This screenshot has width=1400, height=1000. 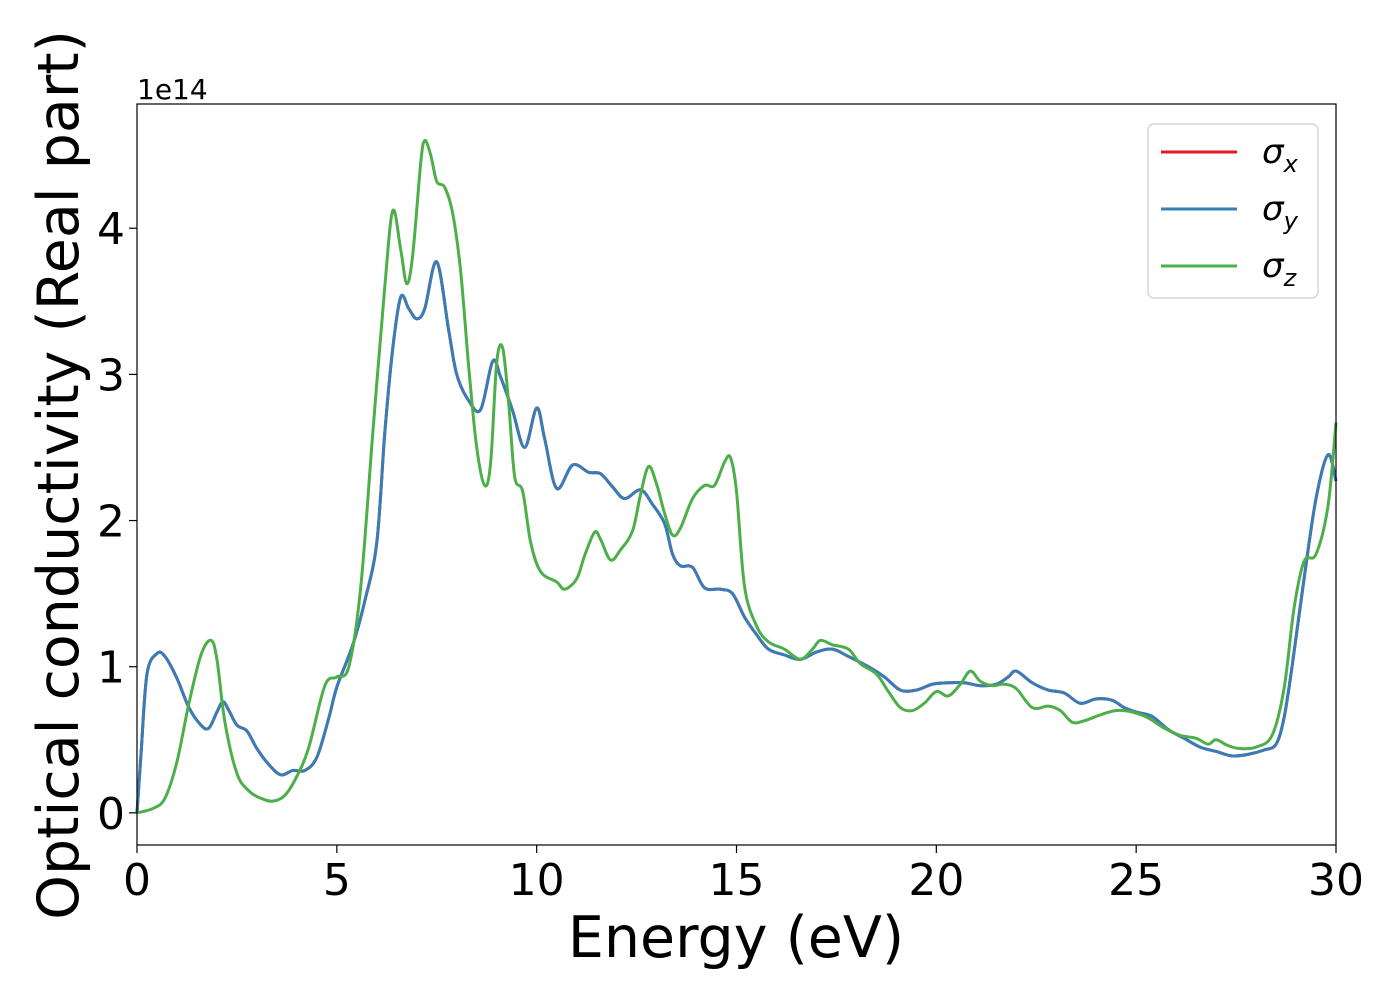 I want to click on x-axis-label: Energy (eV), so click(x=736, y=938).